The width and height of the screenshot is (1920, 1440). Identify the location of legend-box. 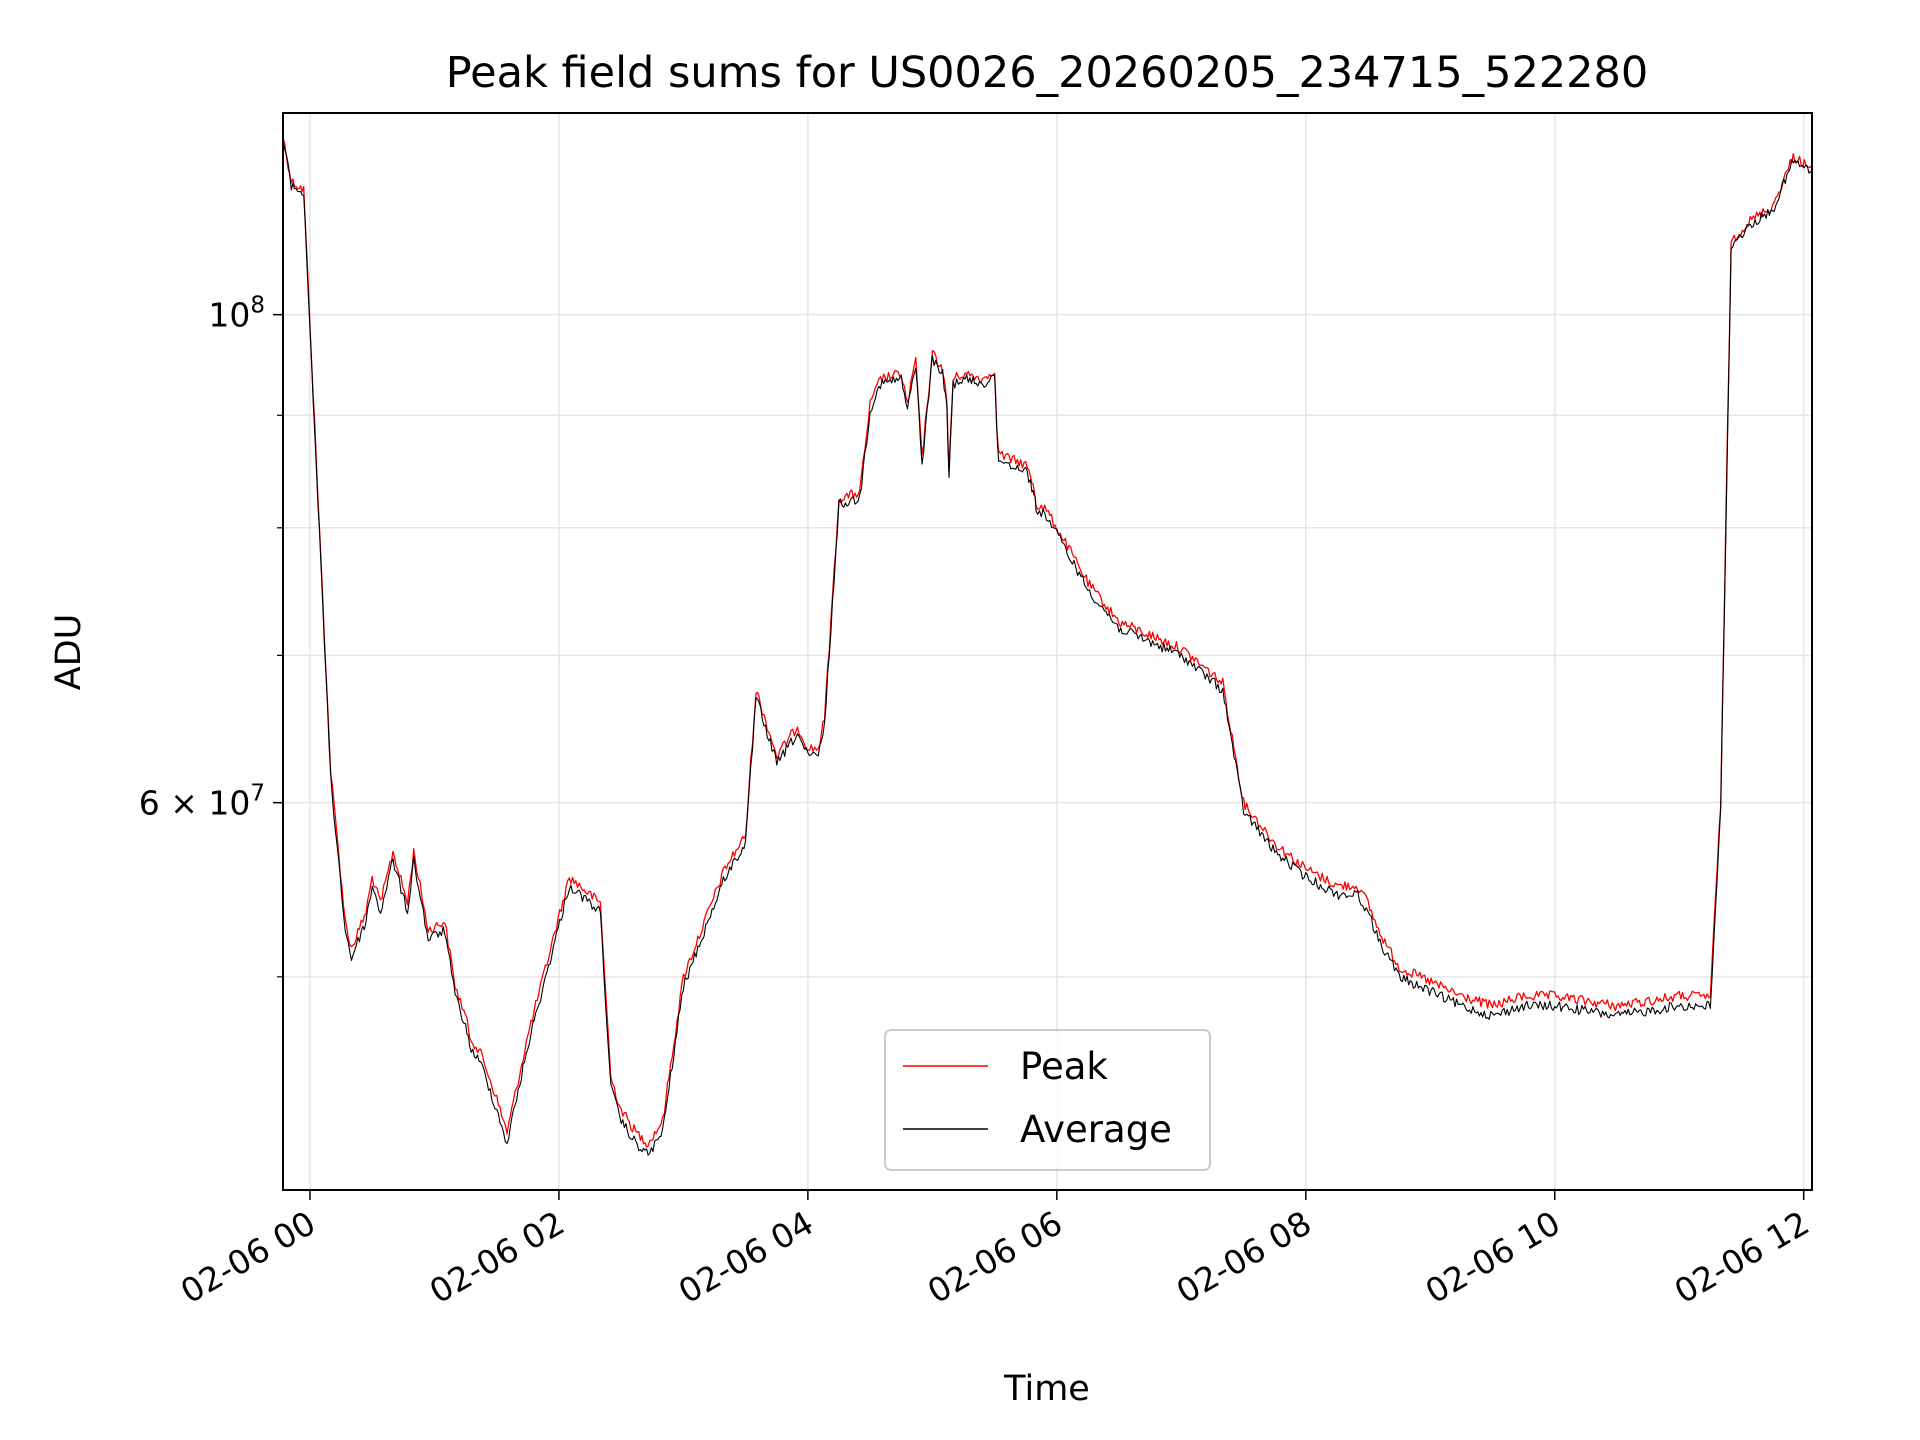
(1047, 1100).